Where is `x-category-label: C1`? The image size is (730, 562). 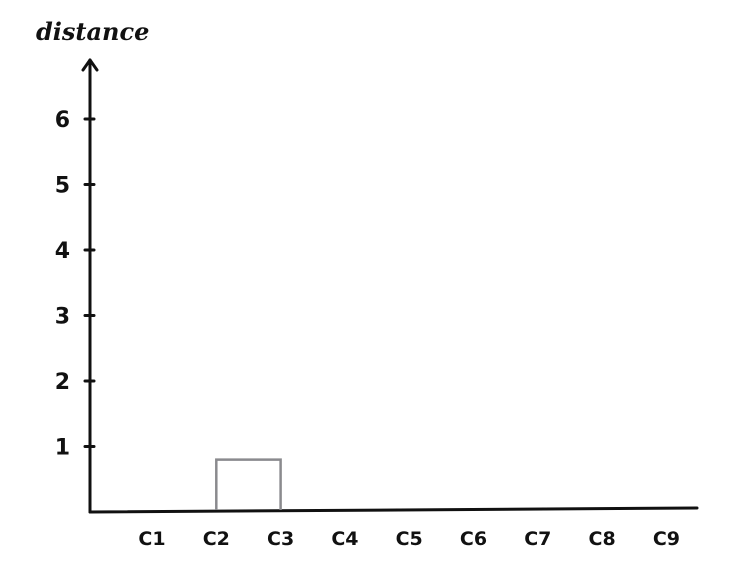
x-category-label: C1 is located at coordinates (151, 539).